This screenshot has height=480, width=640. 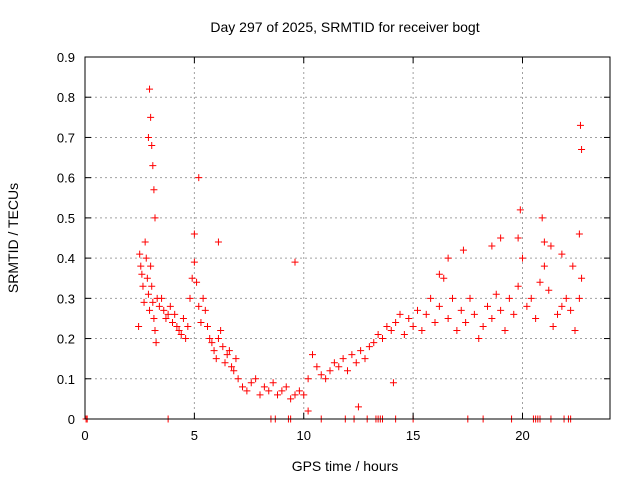 I want to click on x-tick-label: 15, so click(x=413, y=435).